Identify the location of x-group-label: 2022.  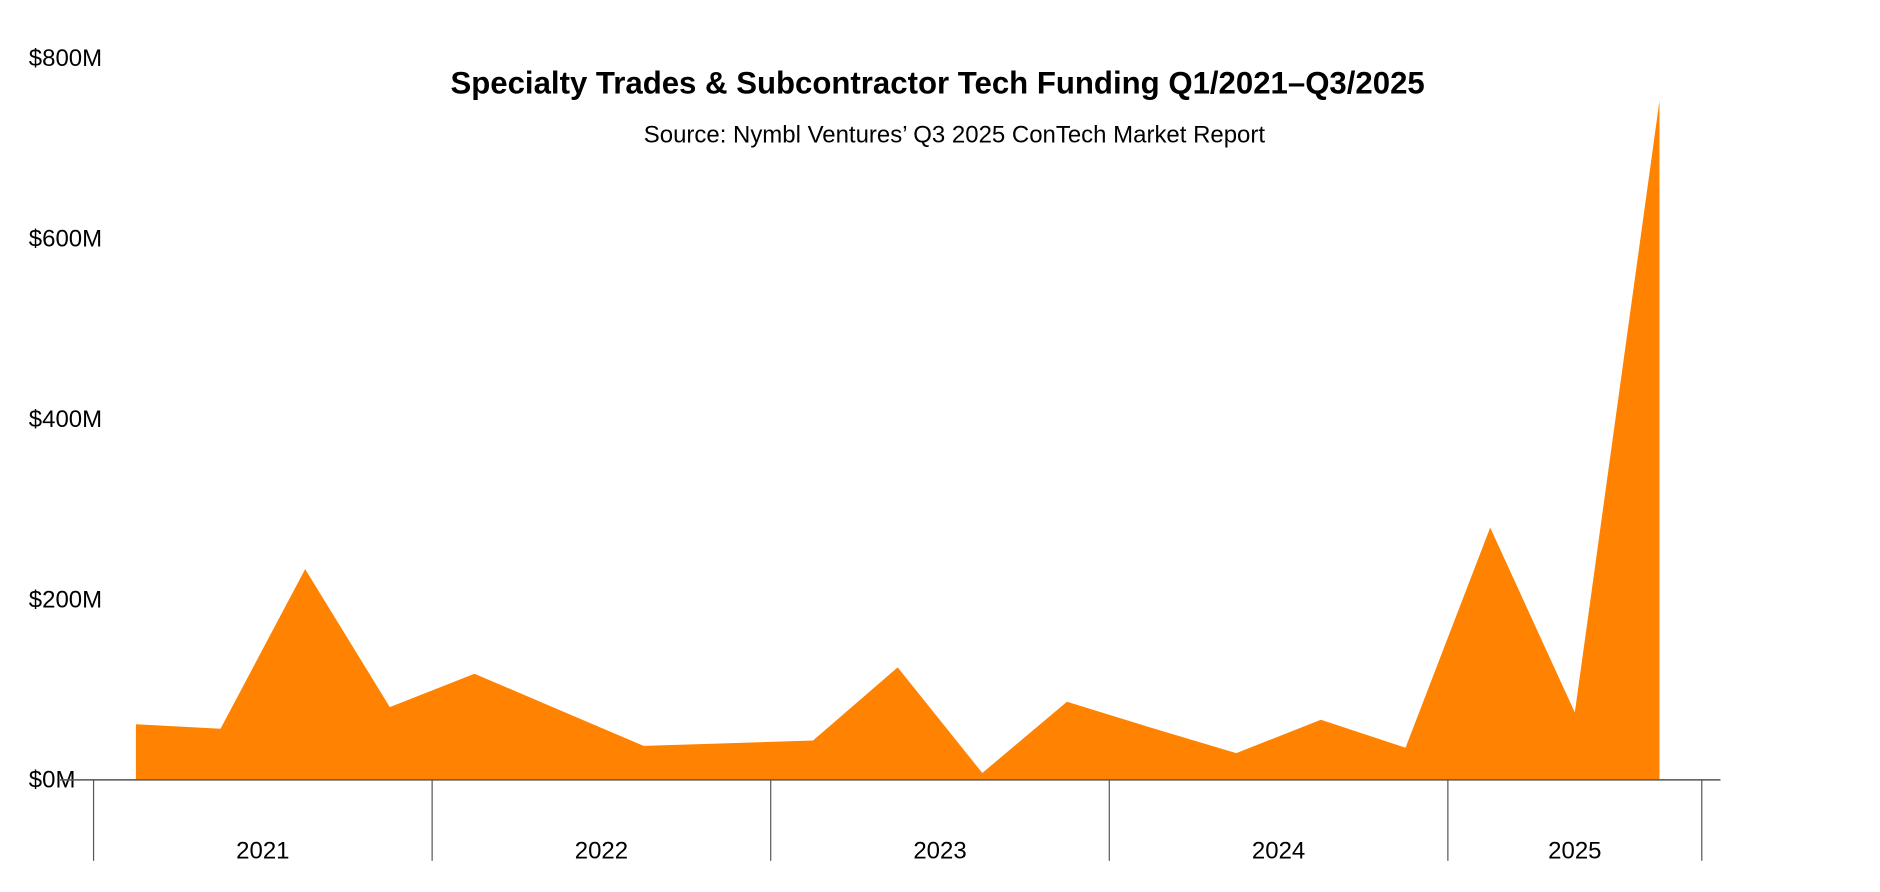
(601, 850).